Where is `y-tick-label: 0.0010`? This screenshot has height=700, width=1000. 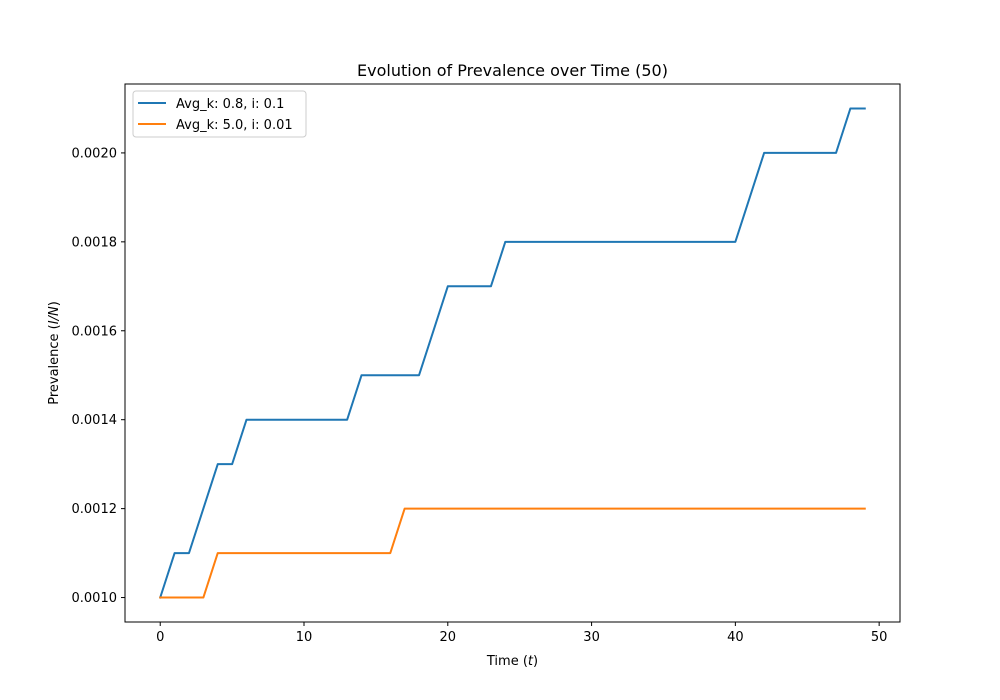 y-tick-label: 0.0010 is located at coordinates (95, 598).